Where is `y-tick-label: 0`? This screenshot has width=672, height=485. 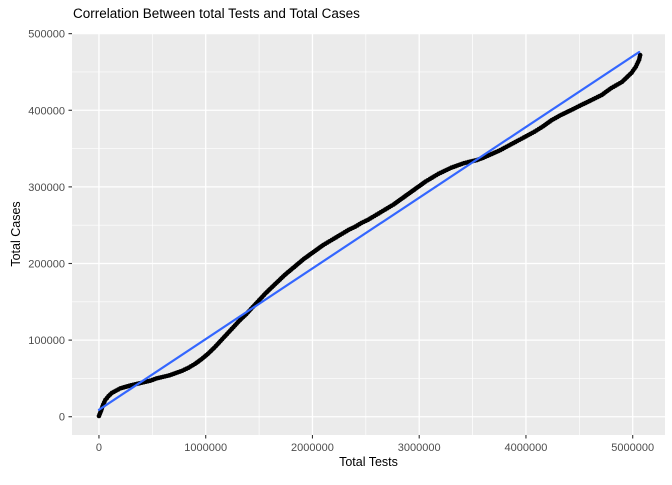
y-tick-label: 0 is located at coordinates (62, 418).